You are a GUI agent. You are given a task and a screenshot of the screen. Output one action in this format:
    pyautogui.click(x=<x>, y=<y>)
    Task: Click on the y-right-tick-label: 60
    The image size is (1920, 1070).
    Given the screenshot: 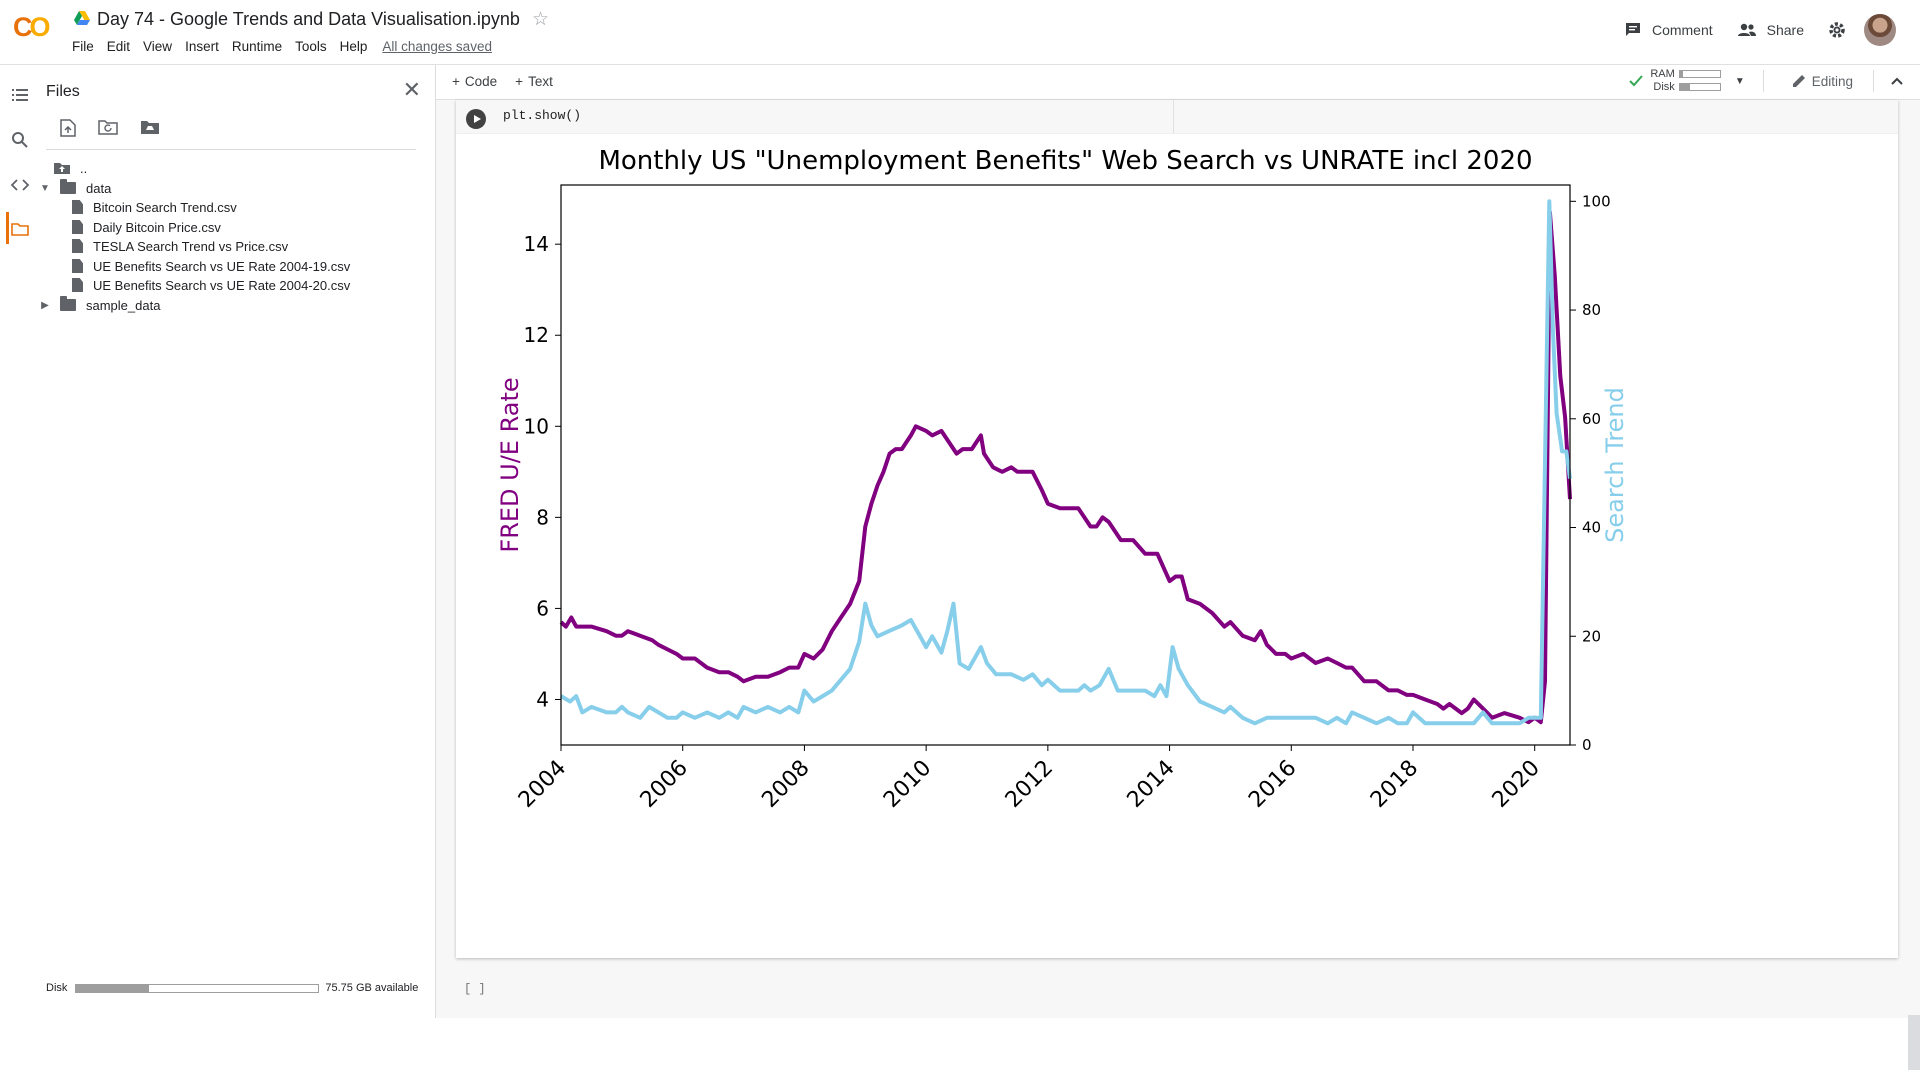 What is the action you would take?
    pyautogui.click(x=1591, y=419)
    